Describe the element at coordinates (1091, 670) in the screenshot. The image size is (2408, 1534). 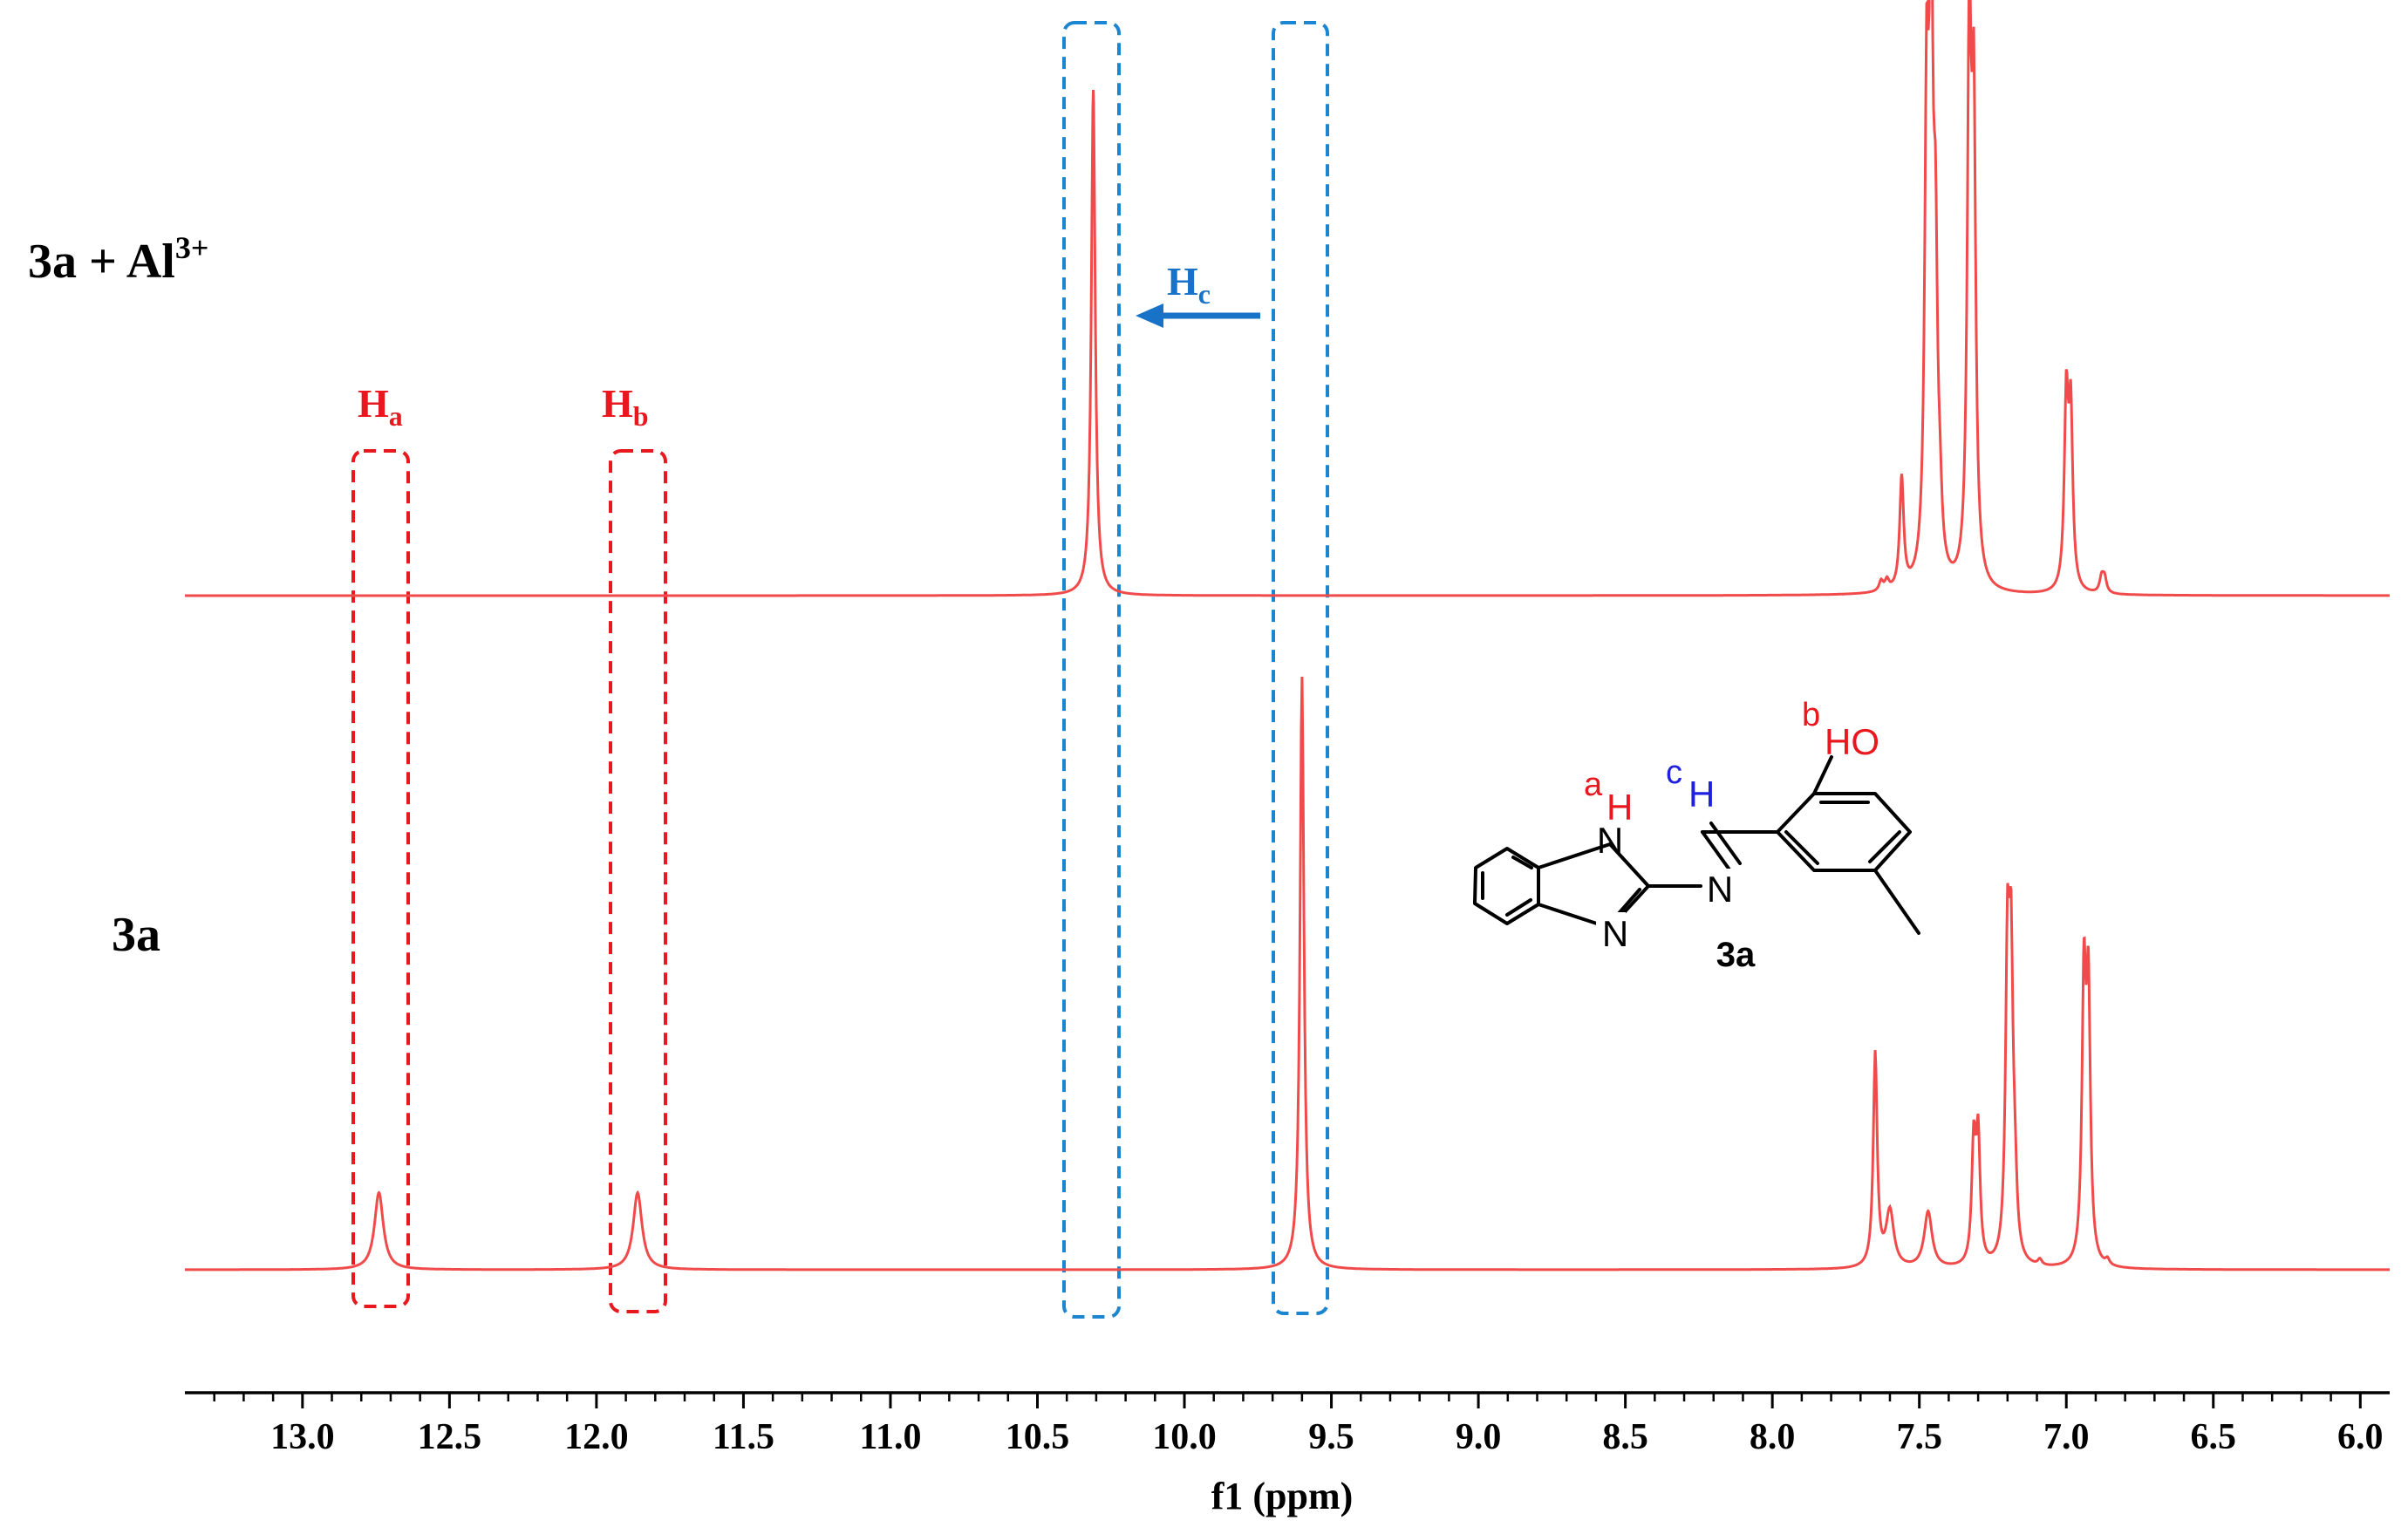
I see `hc-highlight-box-complex` at that location.